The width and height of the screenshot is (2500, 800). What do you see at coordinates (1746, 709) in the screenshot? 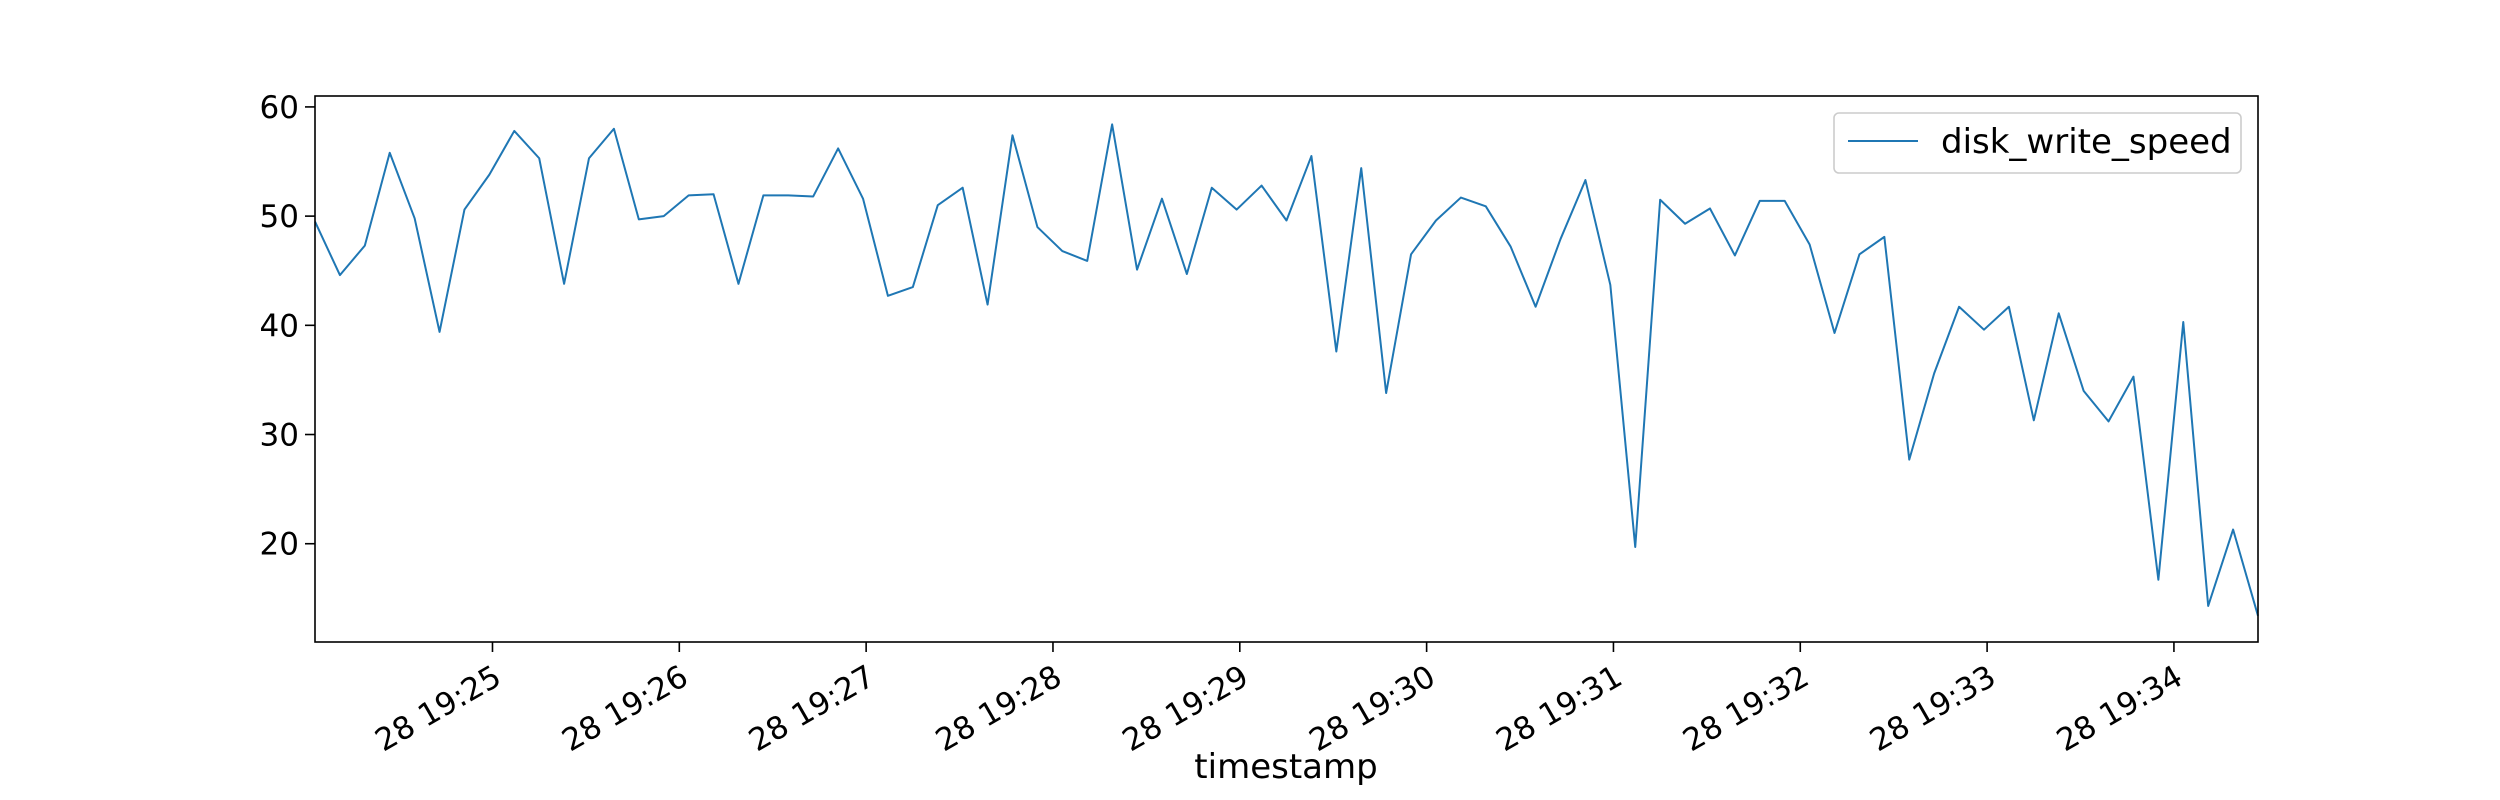
I see `x-tick-label: 28 19:32` at bounding box center [1746, 709].